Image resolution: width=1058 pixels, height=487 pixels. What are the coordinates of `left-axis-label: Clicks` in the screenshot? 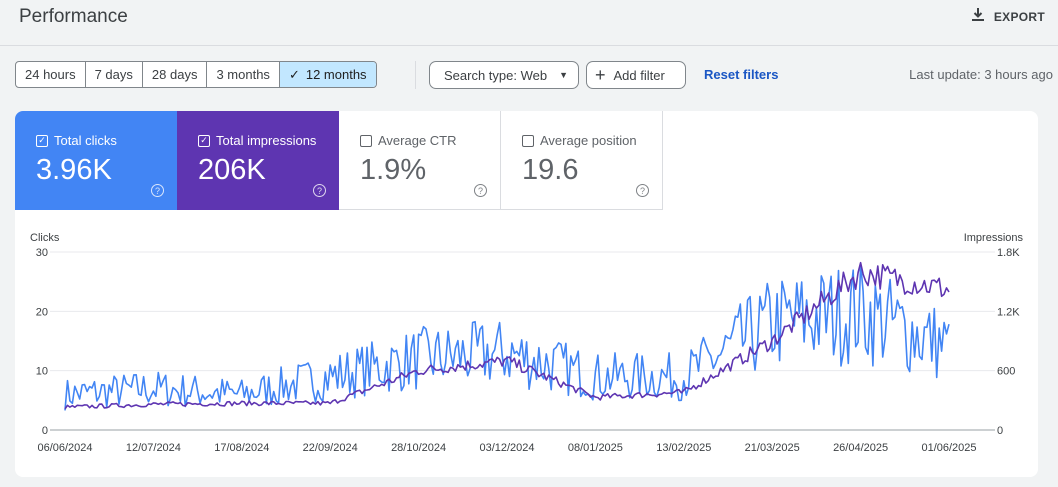 It's located at (45, 238).